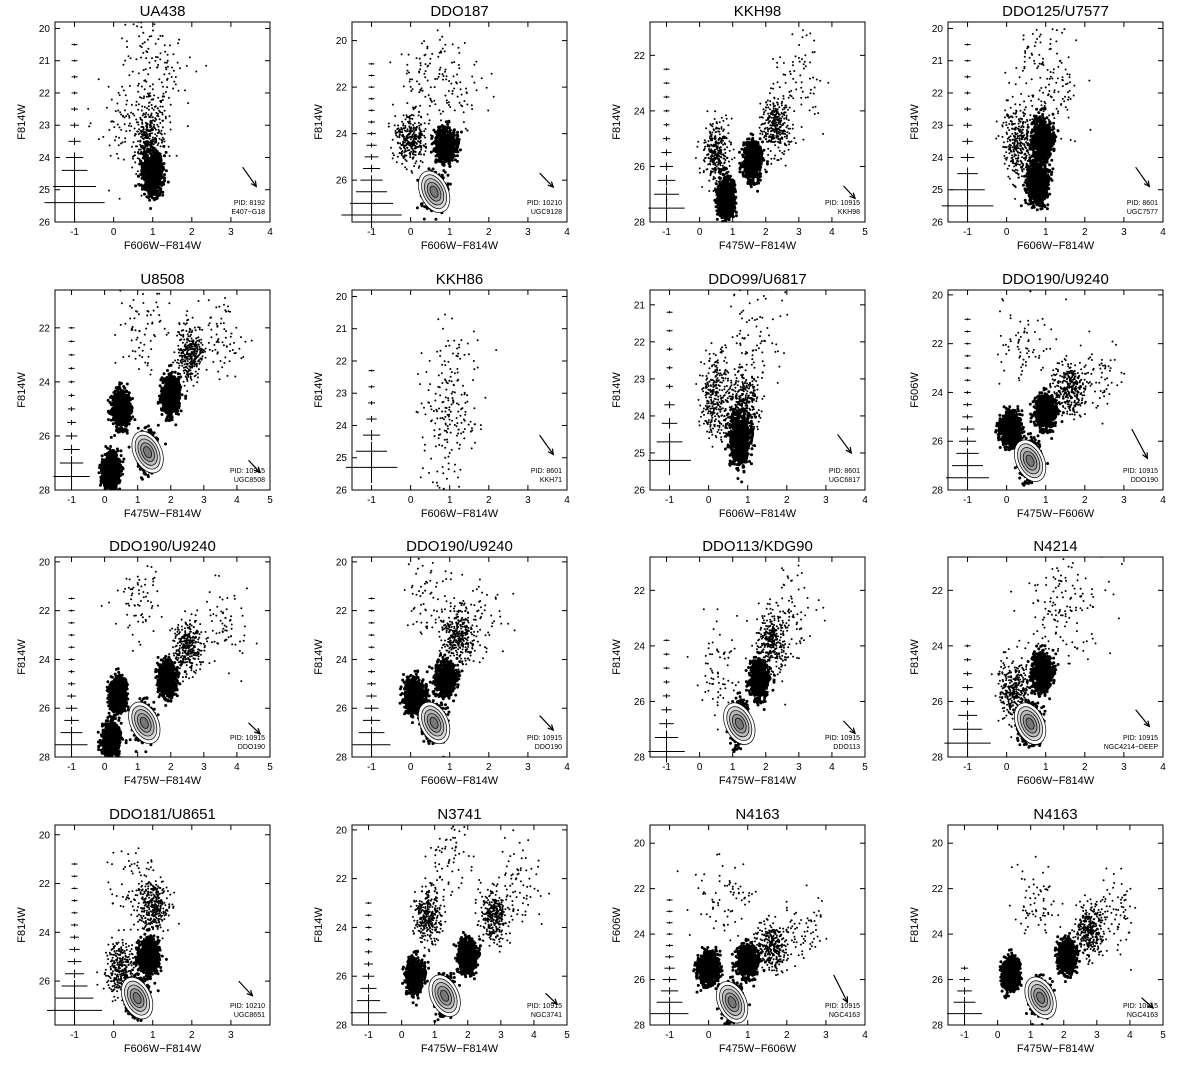 This screenshot has width=1200, height=1065. I want to click on panel-title: KKH98, so click(758, 11).